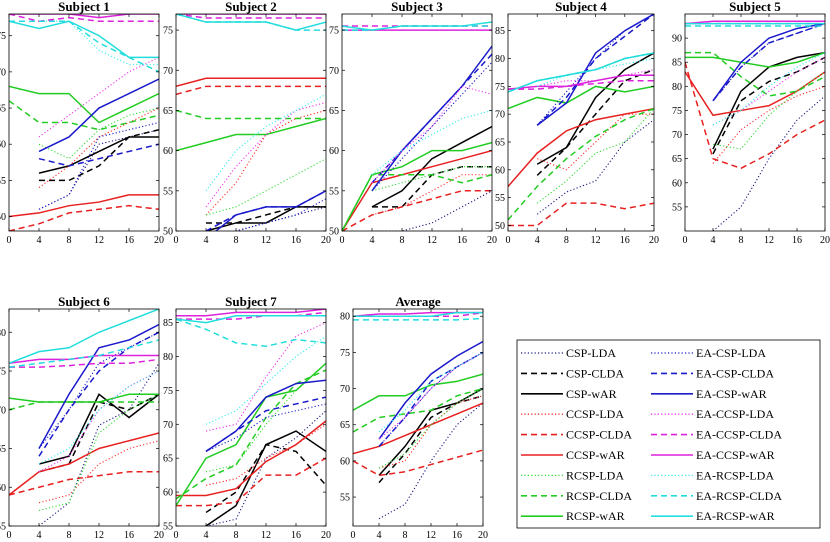 The image size is (830, 542). I want to click on subplot-subject-7: 0 4 8 12 16 20 55 60 65 70 75 80 85 Subject 7, so click(247, 417).